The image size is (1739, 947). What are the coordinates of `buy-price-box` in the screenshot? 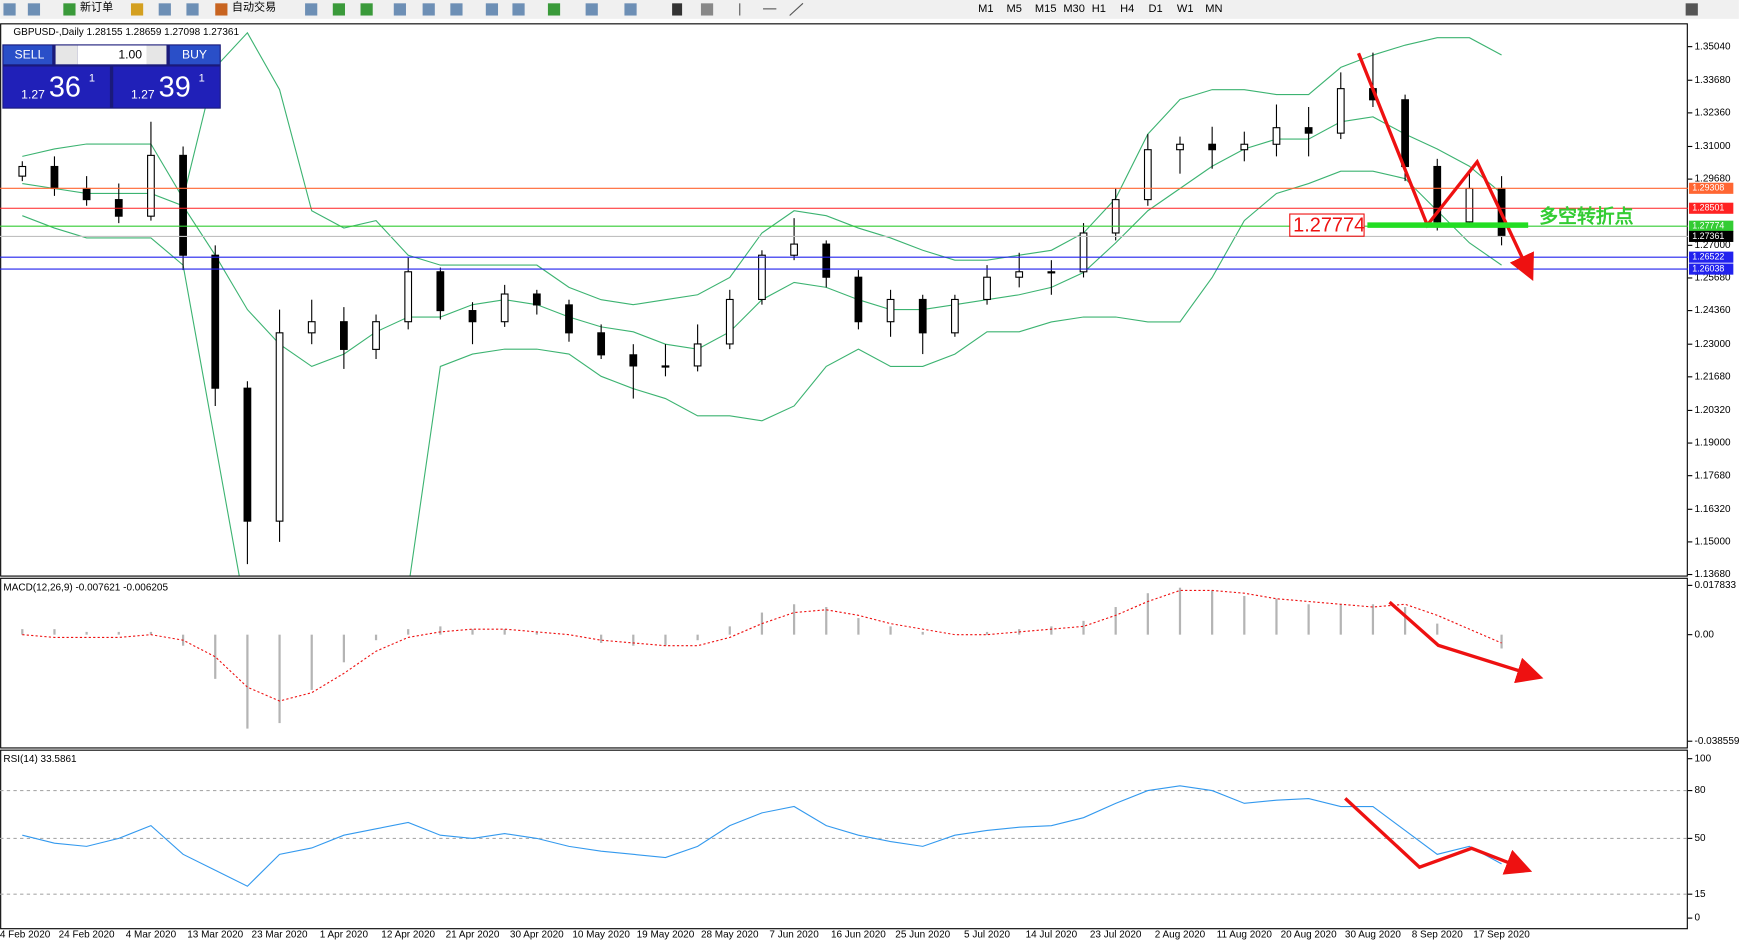 It's located at (166, 87).